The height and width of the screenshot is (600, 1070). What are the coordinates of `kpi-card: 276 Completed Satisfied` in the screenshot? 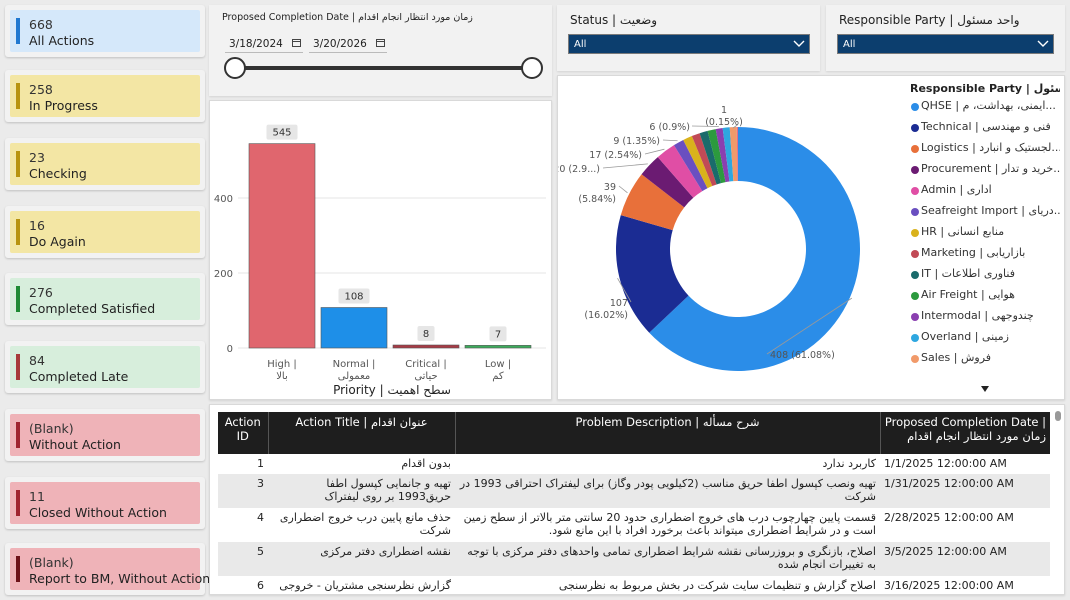 It's located at (105, 299).